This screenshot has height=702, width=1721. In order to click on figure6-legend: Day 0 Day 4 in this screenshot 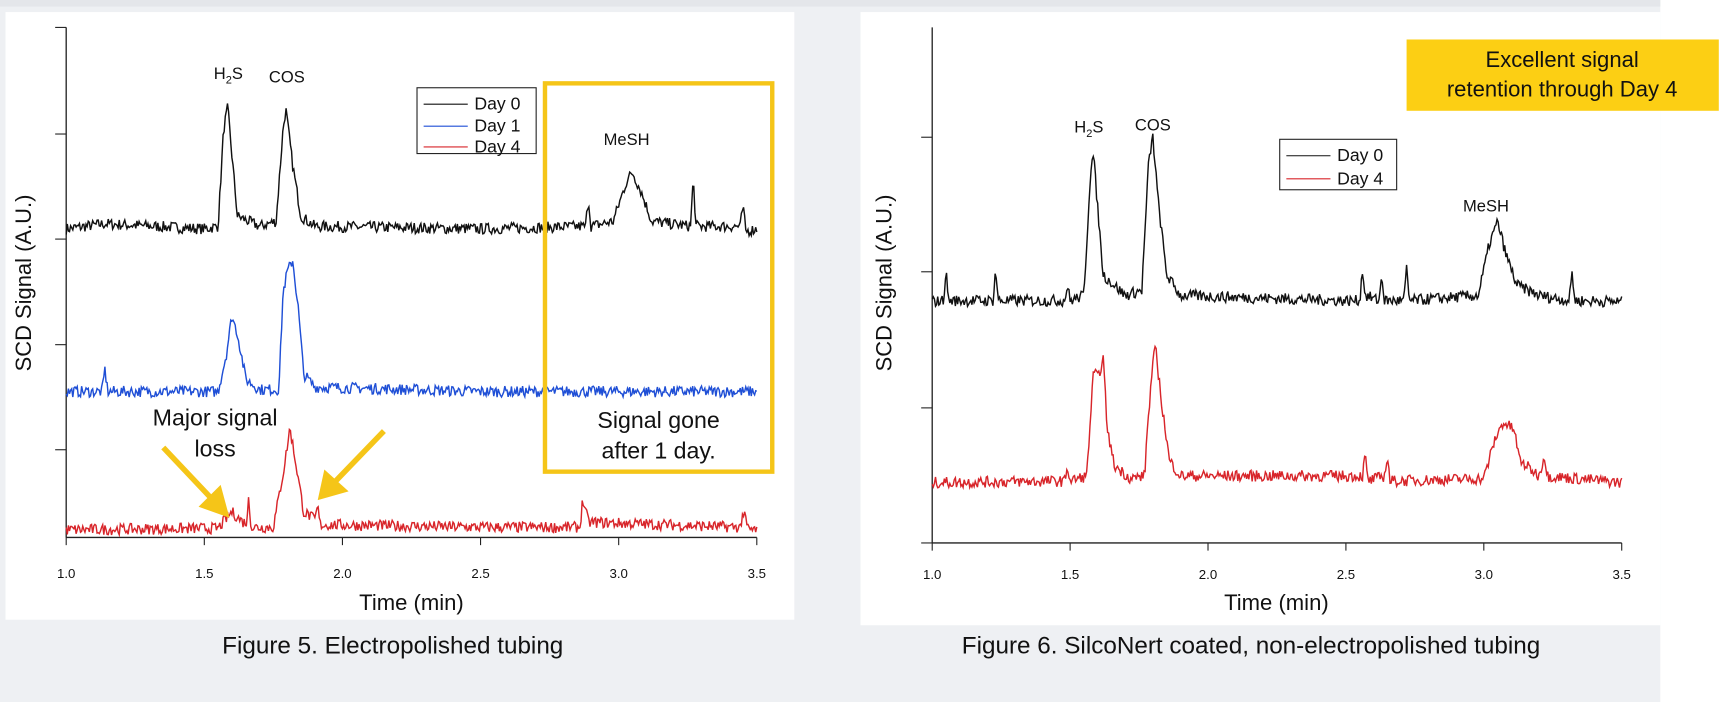, I will do `click(1338, 164)`.